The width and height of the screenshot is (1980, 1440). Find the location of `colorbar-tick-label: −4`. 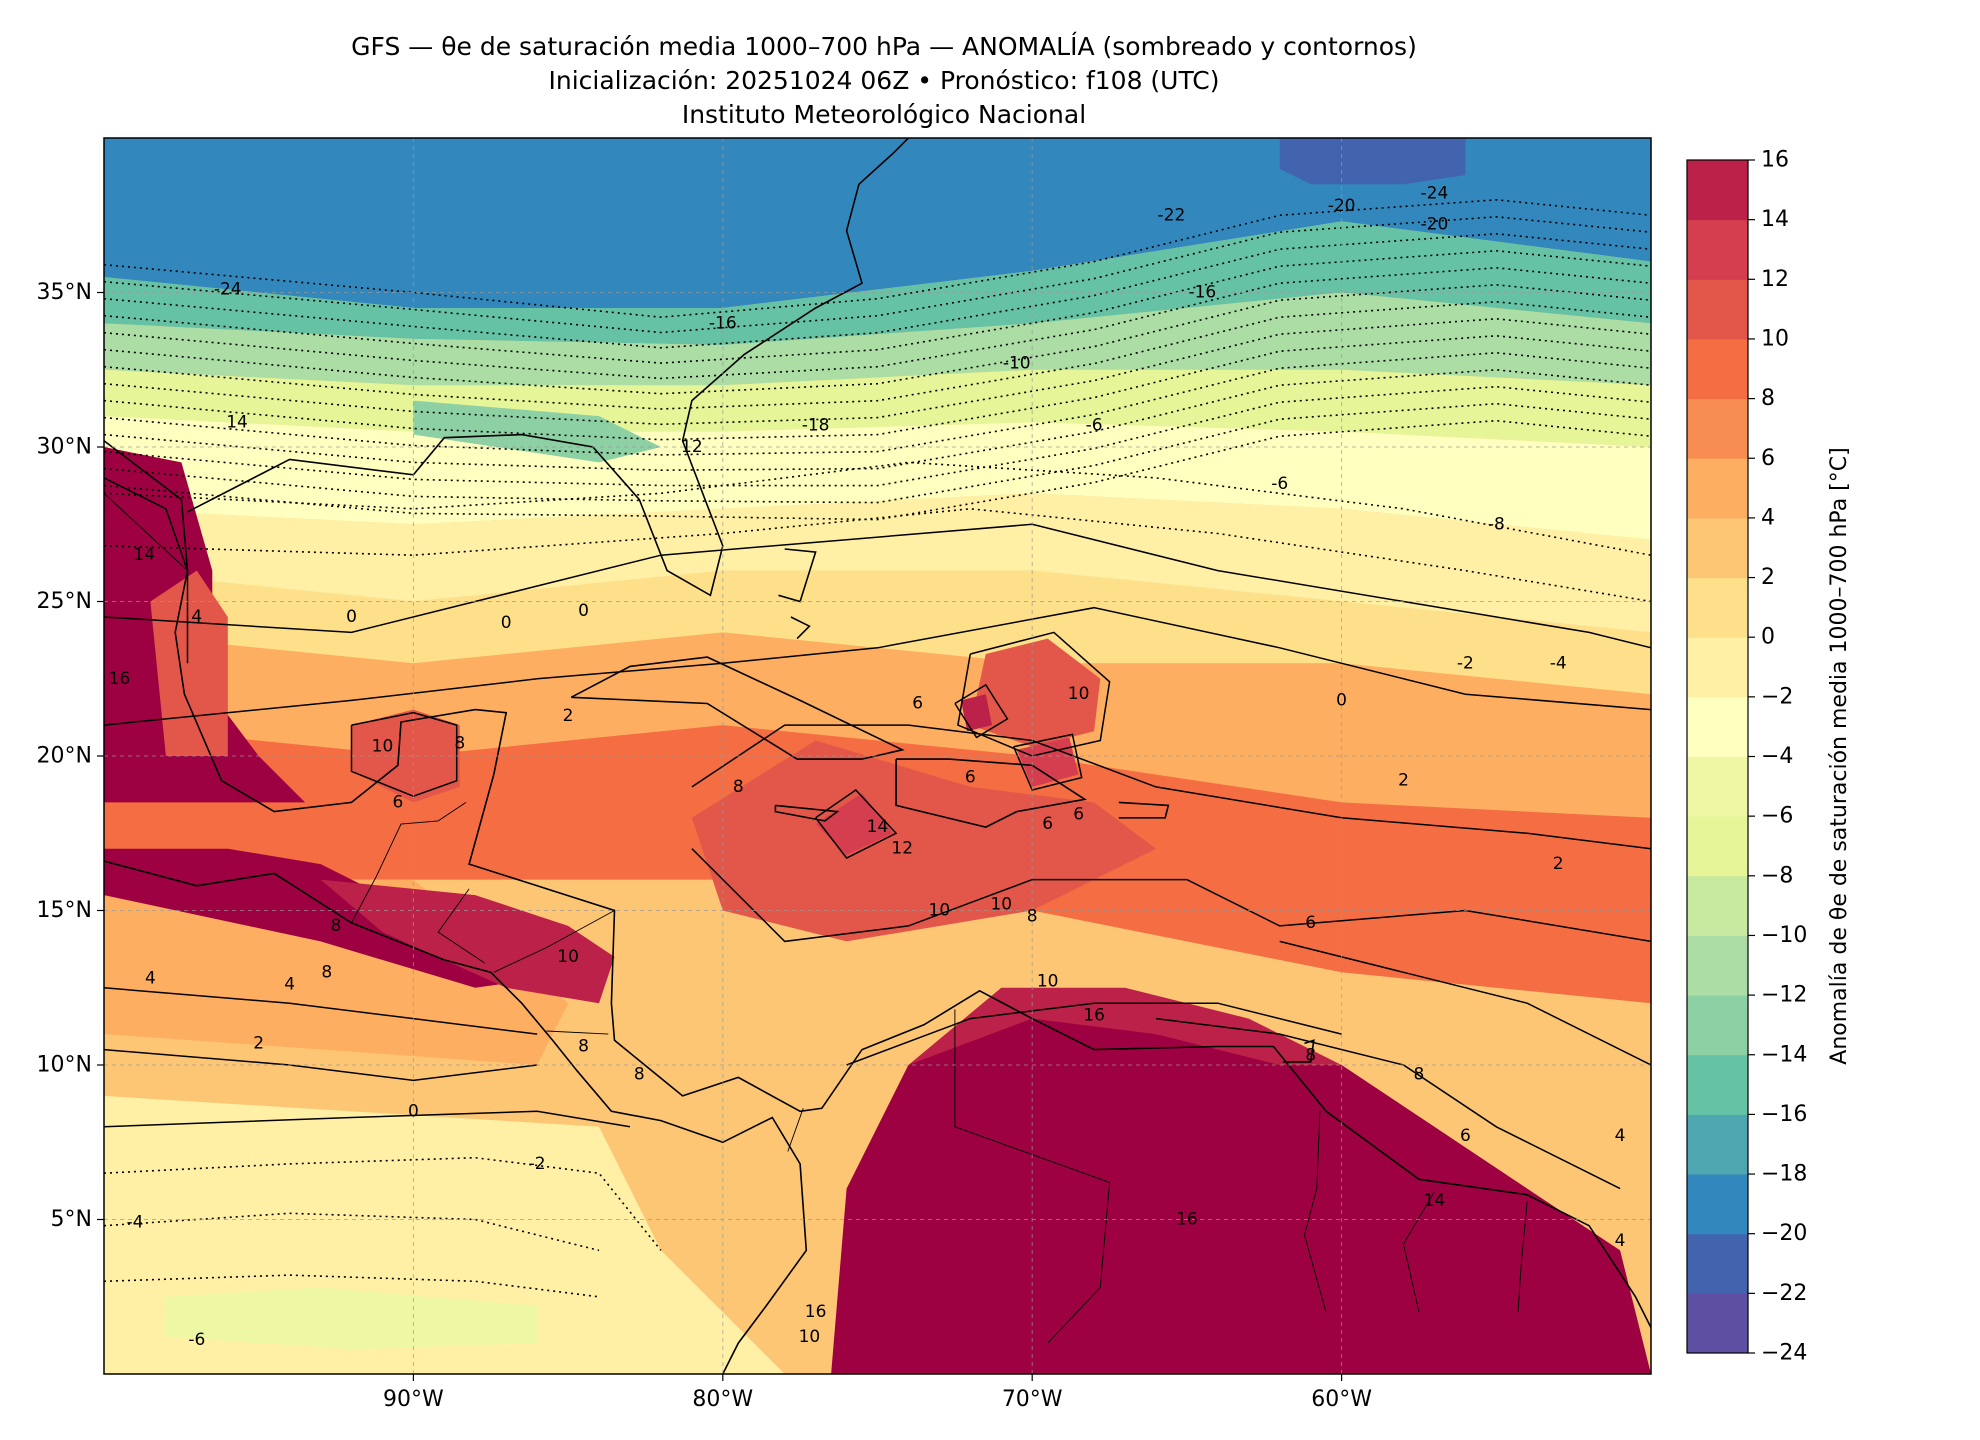

colorbar-tick-label: −4 is located at coordinates (1777, 756).